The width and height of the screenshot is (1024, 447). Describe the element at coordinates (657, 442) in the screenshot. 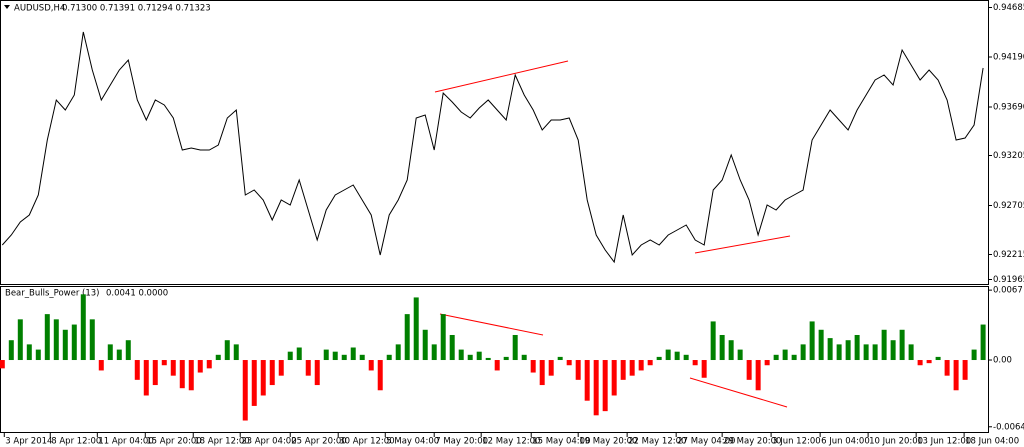

I see `x-tick-label: 22 May 12:00` at that location.